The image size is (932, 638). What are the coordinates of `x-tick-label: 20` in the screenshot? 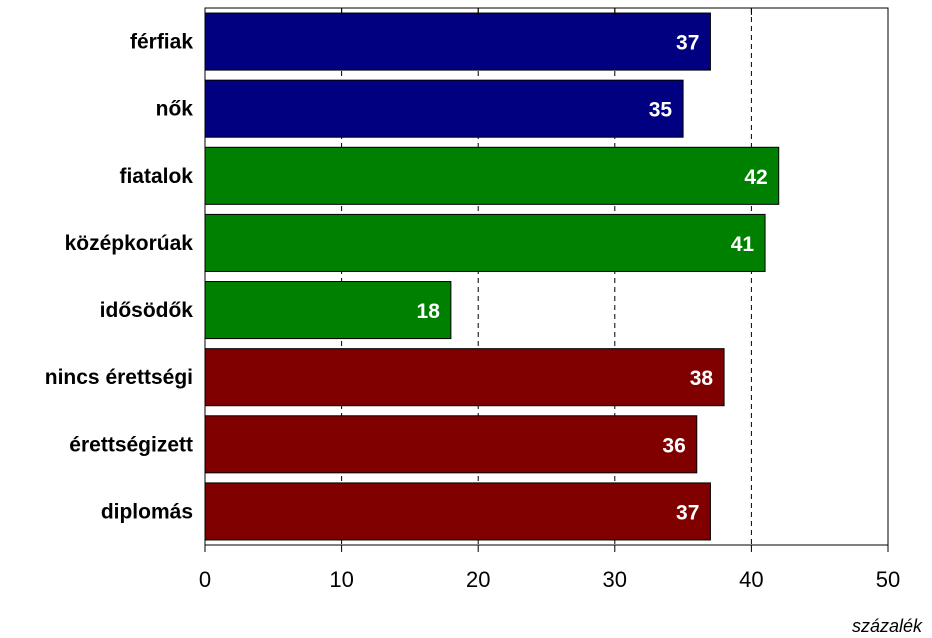 It's located at (478, 579).